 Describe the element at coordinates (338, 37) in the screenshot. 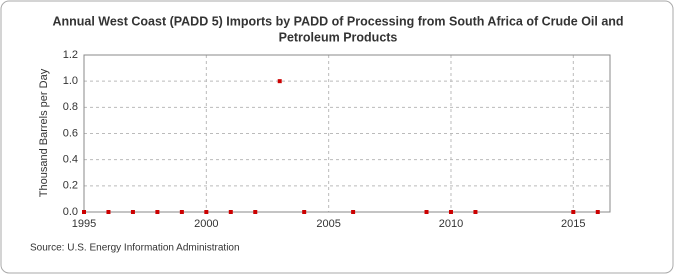

I see `chart-title: Petroleum Products` at that location.